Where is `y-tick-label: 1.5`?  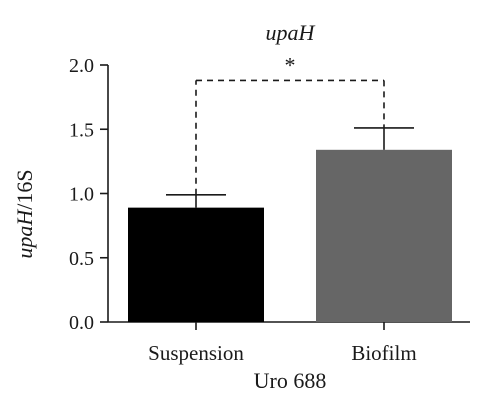
y-tick-label: 1.5 is located at coordinates (81, 130).